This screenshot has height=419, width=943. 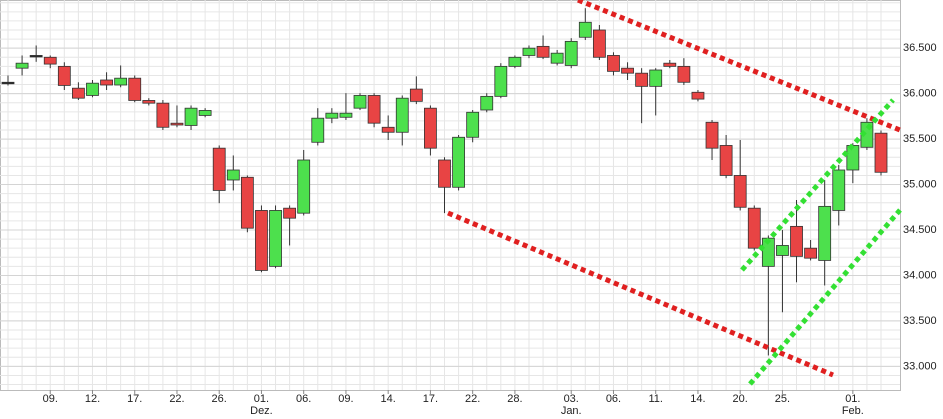 I want to click on y-tick-label: 33.000, so click(x=920, y=366).